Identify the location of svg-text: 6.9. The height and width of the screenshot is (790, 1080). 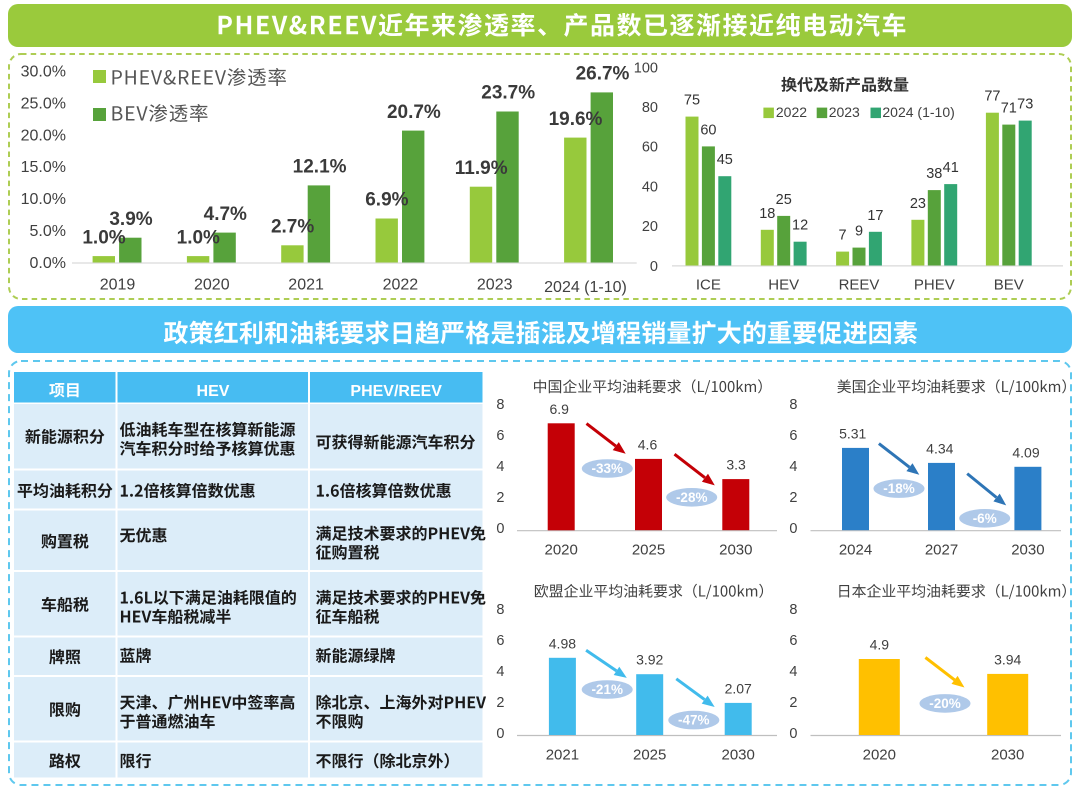
(559, 409).